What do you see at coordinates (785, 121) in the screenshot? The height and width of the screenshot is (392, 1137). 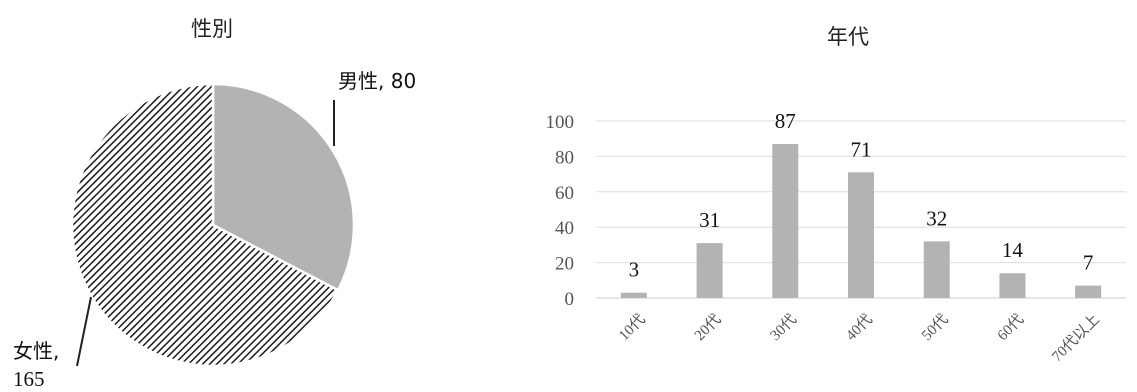 I see `data-label: 87` at bounding box center [785, 121].